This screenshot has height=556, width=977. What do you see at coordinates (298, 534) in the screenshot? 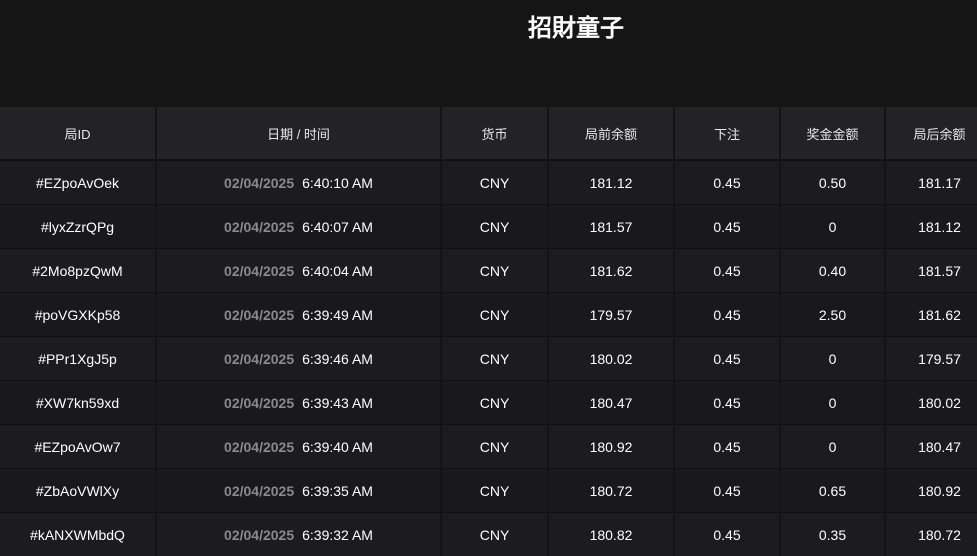
I see `datetime-cell: 02/04/2025 6:39:32 AM` at bounding box center [298, 534].